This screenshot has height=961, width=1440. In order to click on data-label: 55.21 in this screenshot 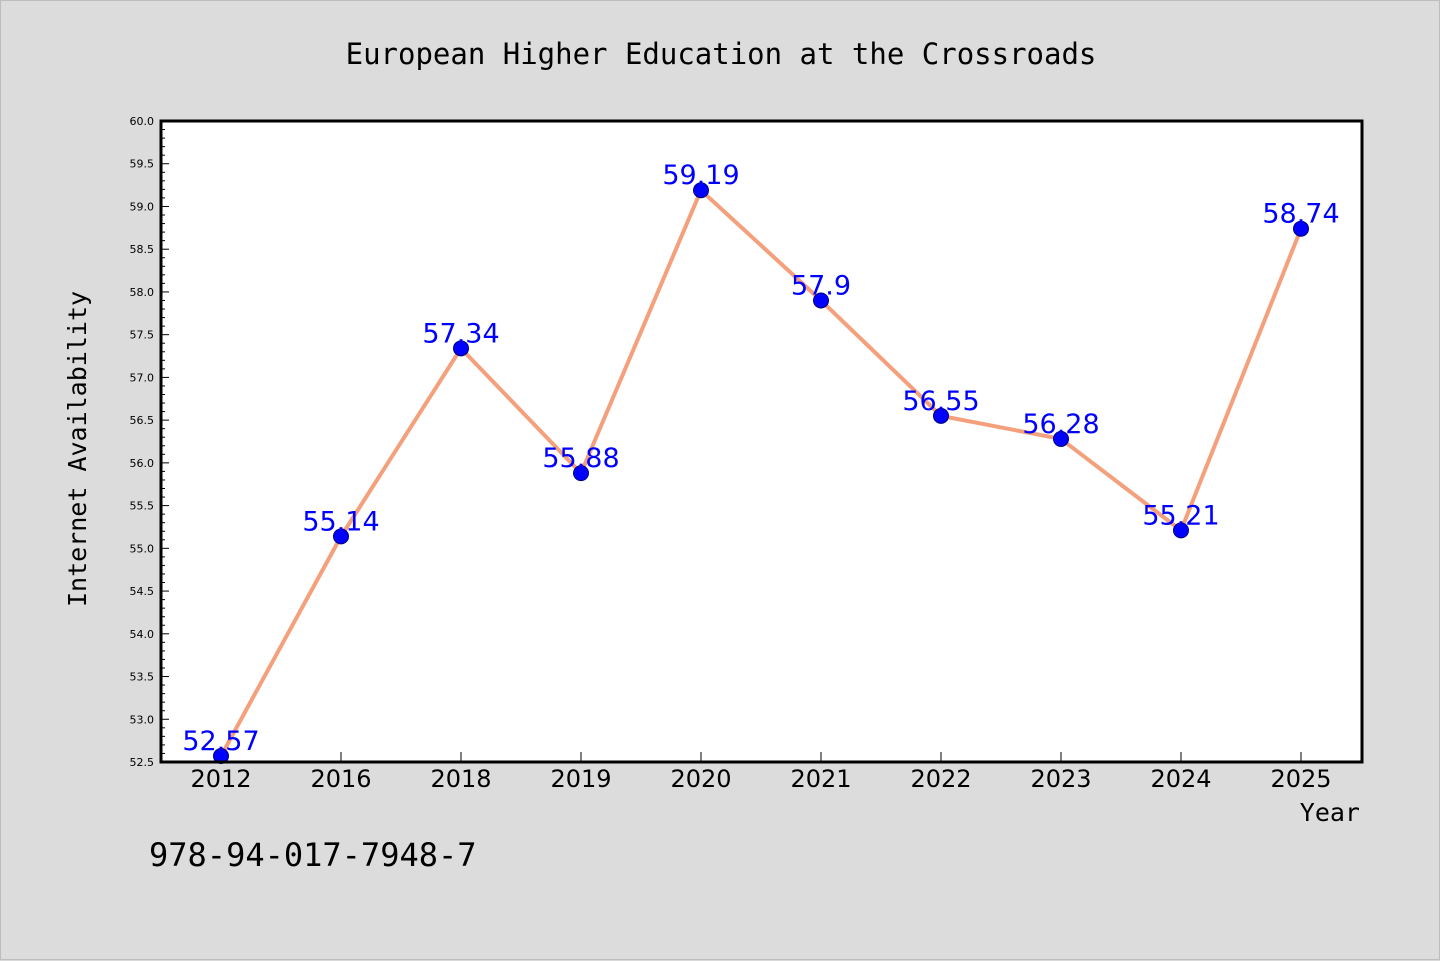, I will do `click(1180, 515)`.